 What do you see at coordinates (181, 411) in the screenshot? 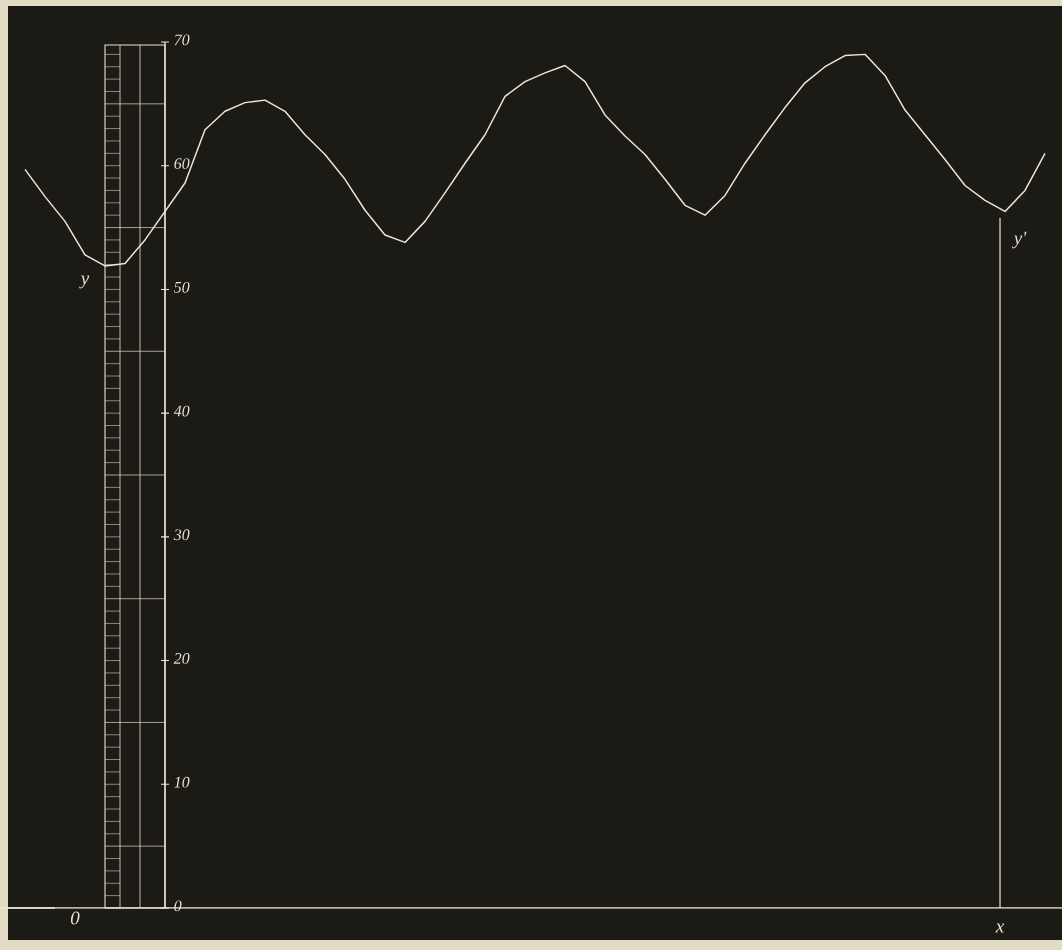
I see `y-tick-label: 40` at bounding box center [181, 411].